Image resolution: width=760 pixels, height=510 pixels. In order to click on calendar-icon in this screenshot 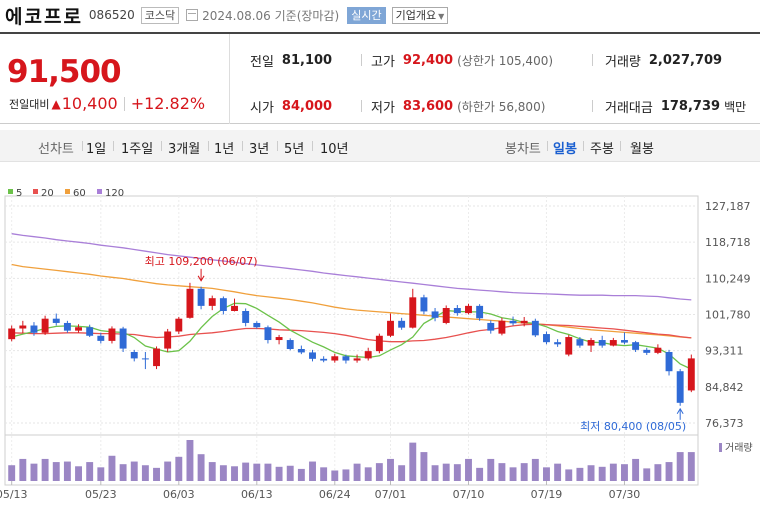, I will do `click(192, 15)`.